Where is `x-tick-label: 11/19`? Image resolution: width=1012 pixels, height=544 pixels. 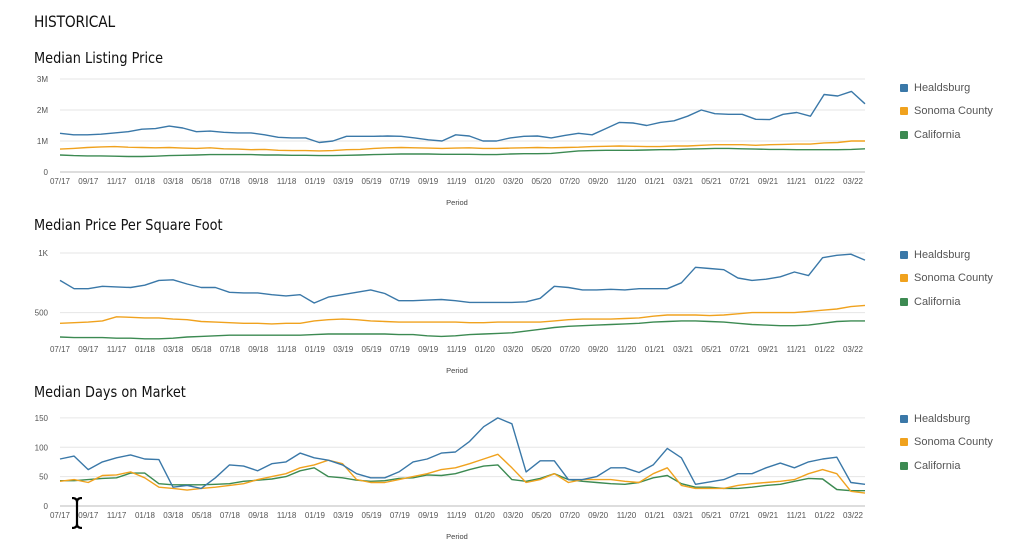 x-tick-label: 11/19 is located at coordinates (457, 181).